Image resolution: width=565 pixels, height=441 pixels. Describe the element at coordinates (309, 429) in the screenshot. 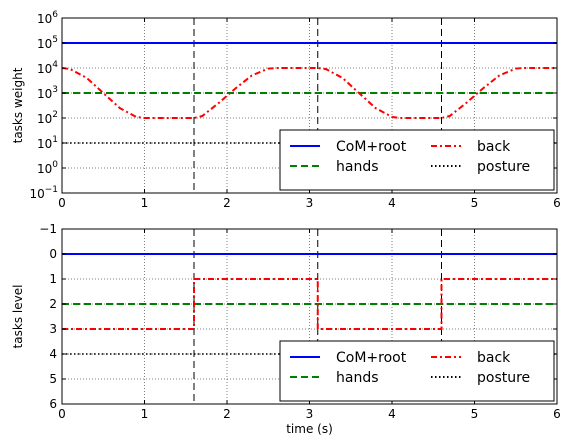

I see `x-axis-label: time (s)` at that location.